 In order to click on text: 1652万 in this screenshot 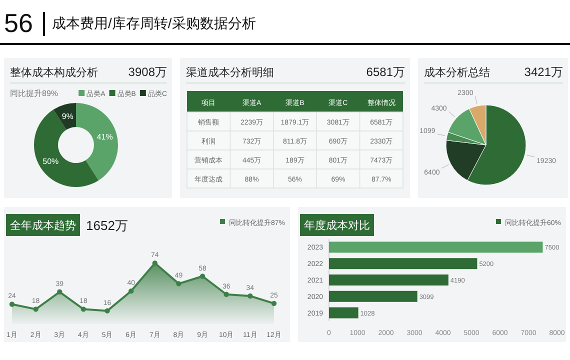, I will do `click(107, 225)`.